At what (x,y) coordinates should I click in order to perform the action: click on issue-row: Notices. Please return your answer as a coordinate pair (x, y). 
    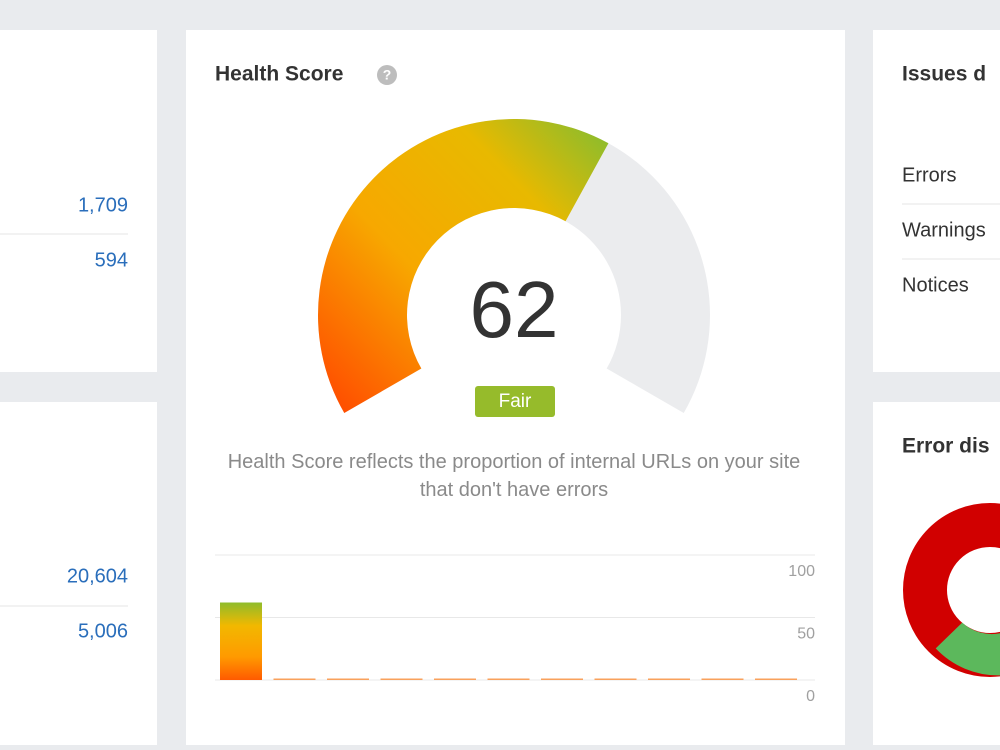
    Looking at the image, I should click on (935, 285).